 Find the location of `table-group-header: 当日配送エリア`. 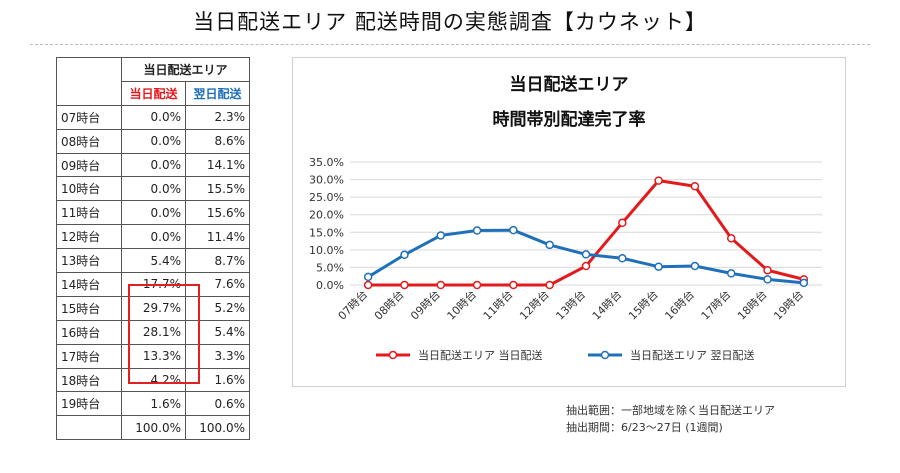

table-group-header: 当日配送エリア is located at coordinates (185, 69).